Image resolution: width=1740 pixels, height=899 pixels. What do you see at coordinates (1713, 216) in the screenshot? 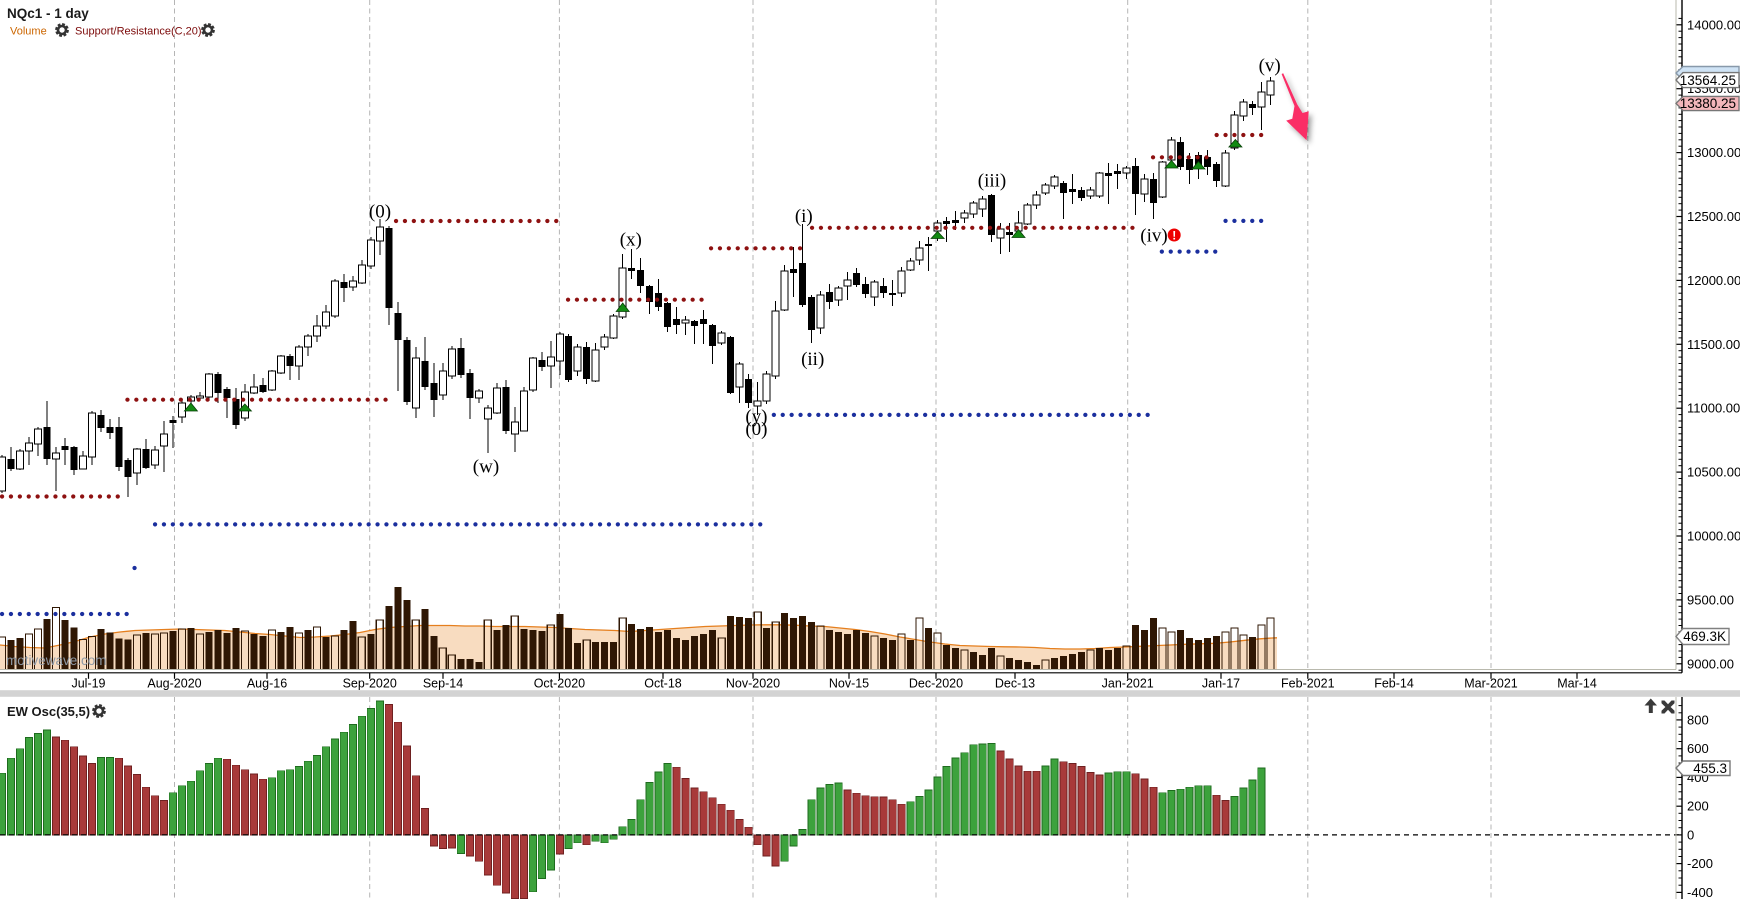
I see `svg-text: 12500.00` at bounding box center [1713, 216].